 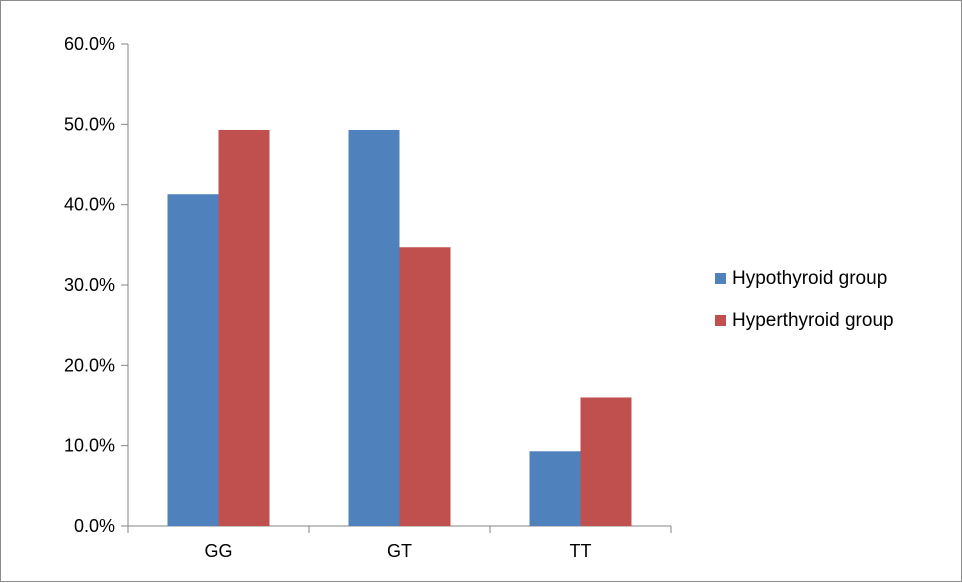 I want to click on y-tick-label: 40.0%, so click(x=89, y=205).